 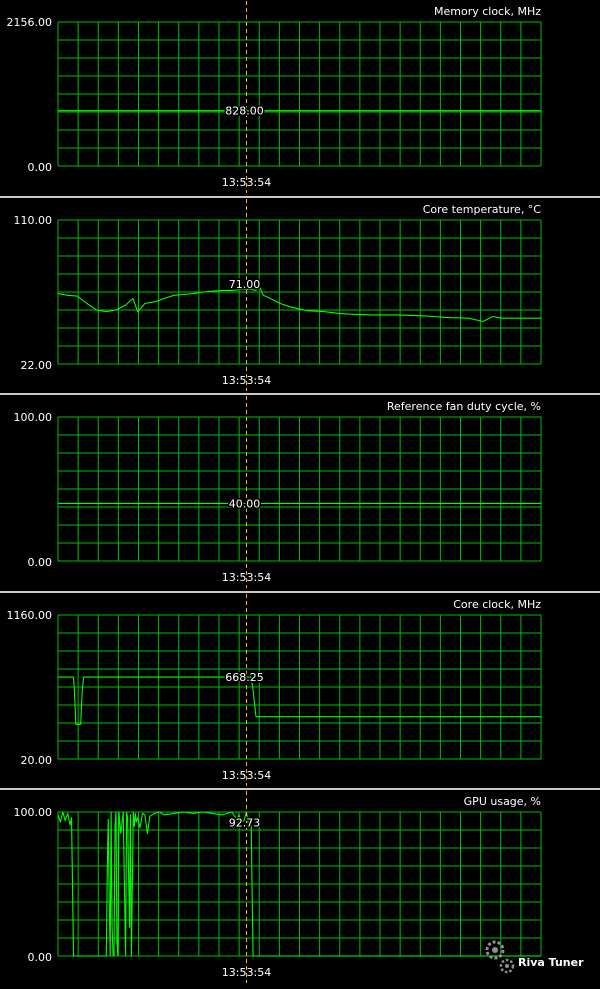 What do you see at coordinates (33, 220) in the screenshot?
I see `ymax-label-core-temperature: 110.00` at bounding box center [33, 220].